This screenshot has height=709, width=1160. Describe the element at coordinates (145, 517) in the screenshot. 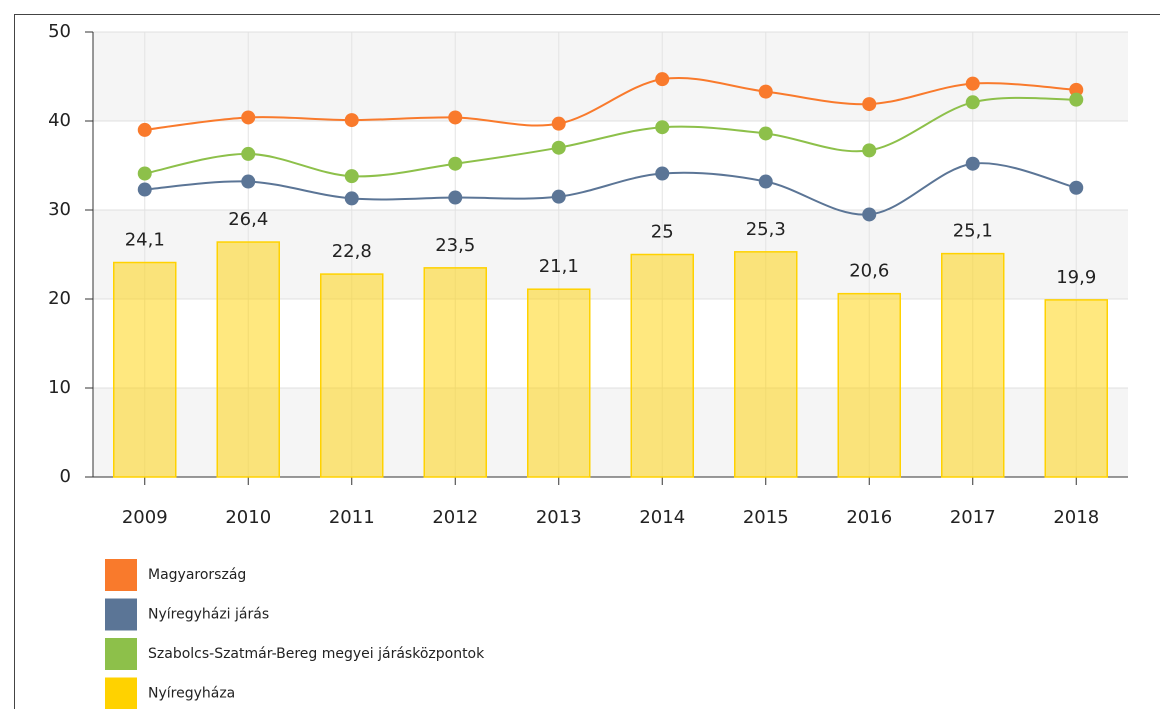

I see `x-tick-label: 2009` at that location.